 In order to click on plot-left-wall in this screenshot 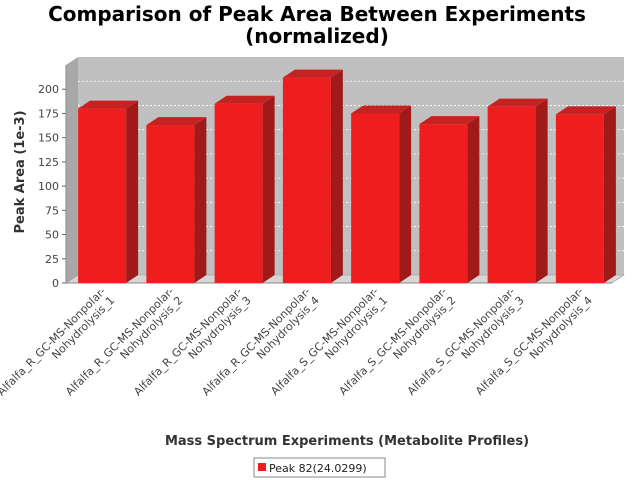, I will do `click(72, 170)`.